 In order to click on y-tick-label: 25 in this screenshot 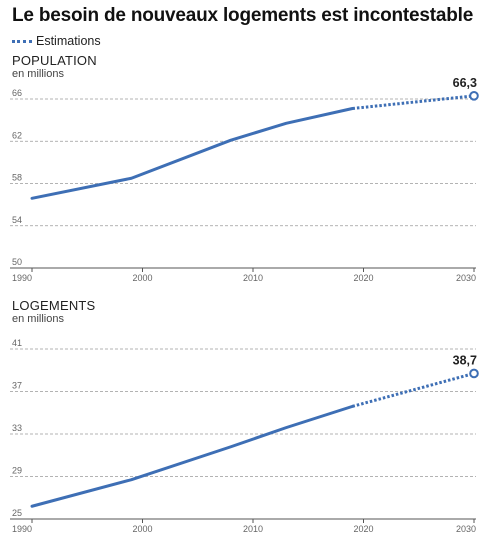, I will do `click(17, 513)`.